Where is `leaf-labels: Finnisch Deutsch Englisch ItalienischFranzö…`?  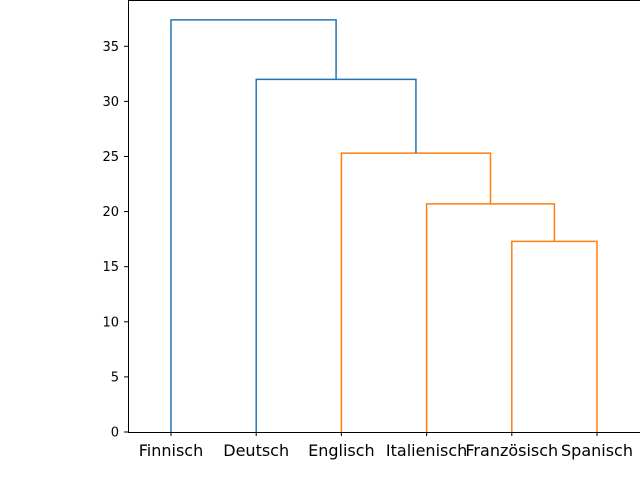
leaf-labels: Finnisch Deutsch Englisch ItalienischFranzö… is located at coordinates (386, 446).